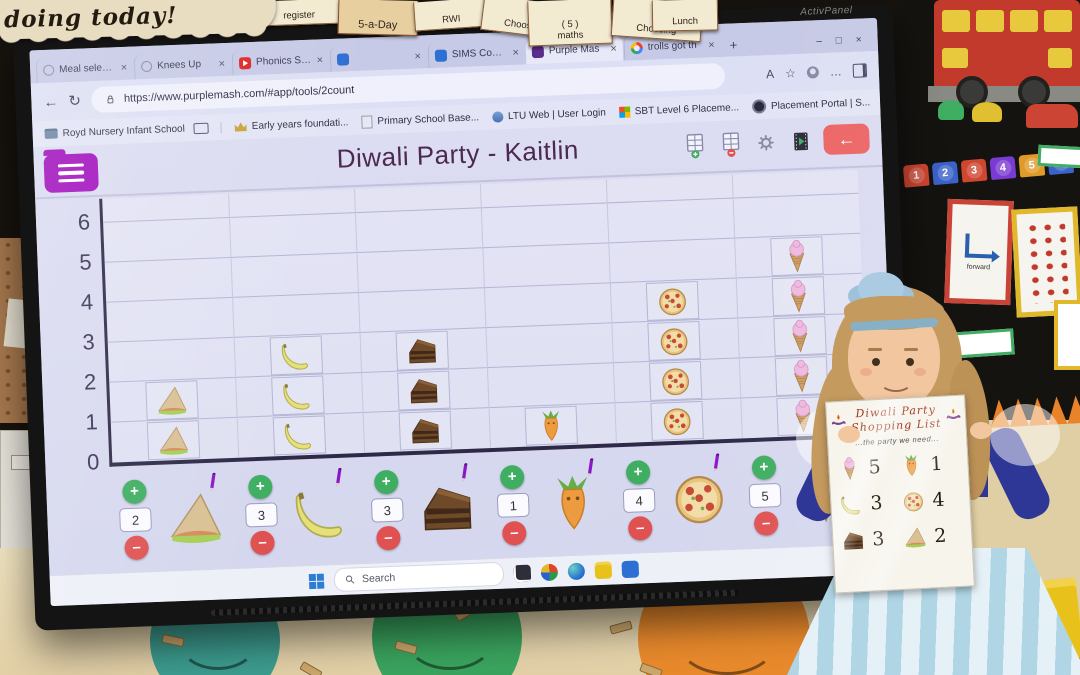  Describe the element at coordinates (316, 581) in the screenshot. I see `start-button` at that location.